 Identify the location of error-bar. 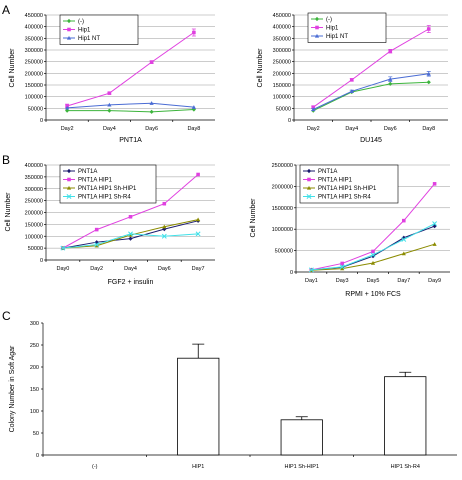
(198, 351).